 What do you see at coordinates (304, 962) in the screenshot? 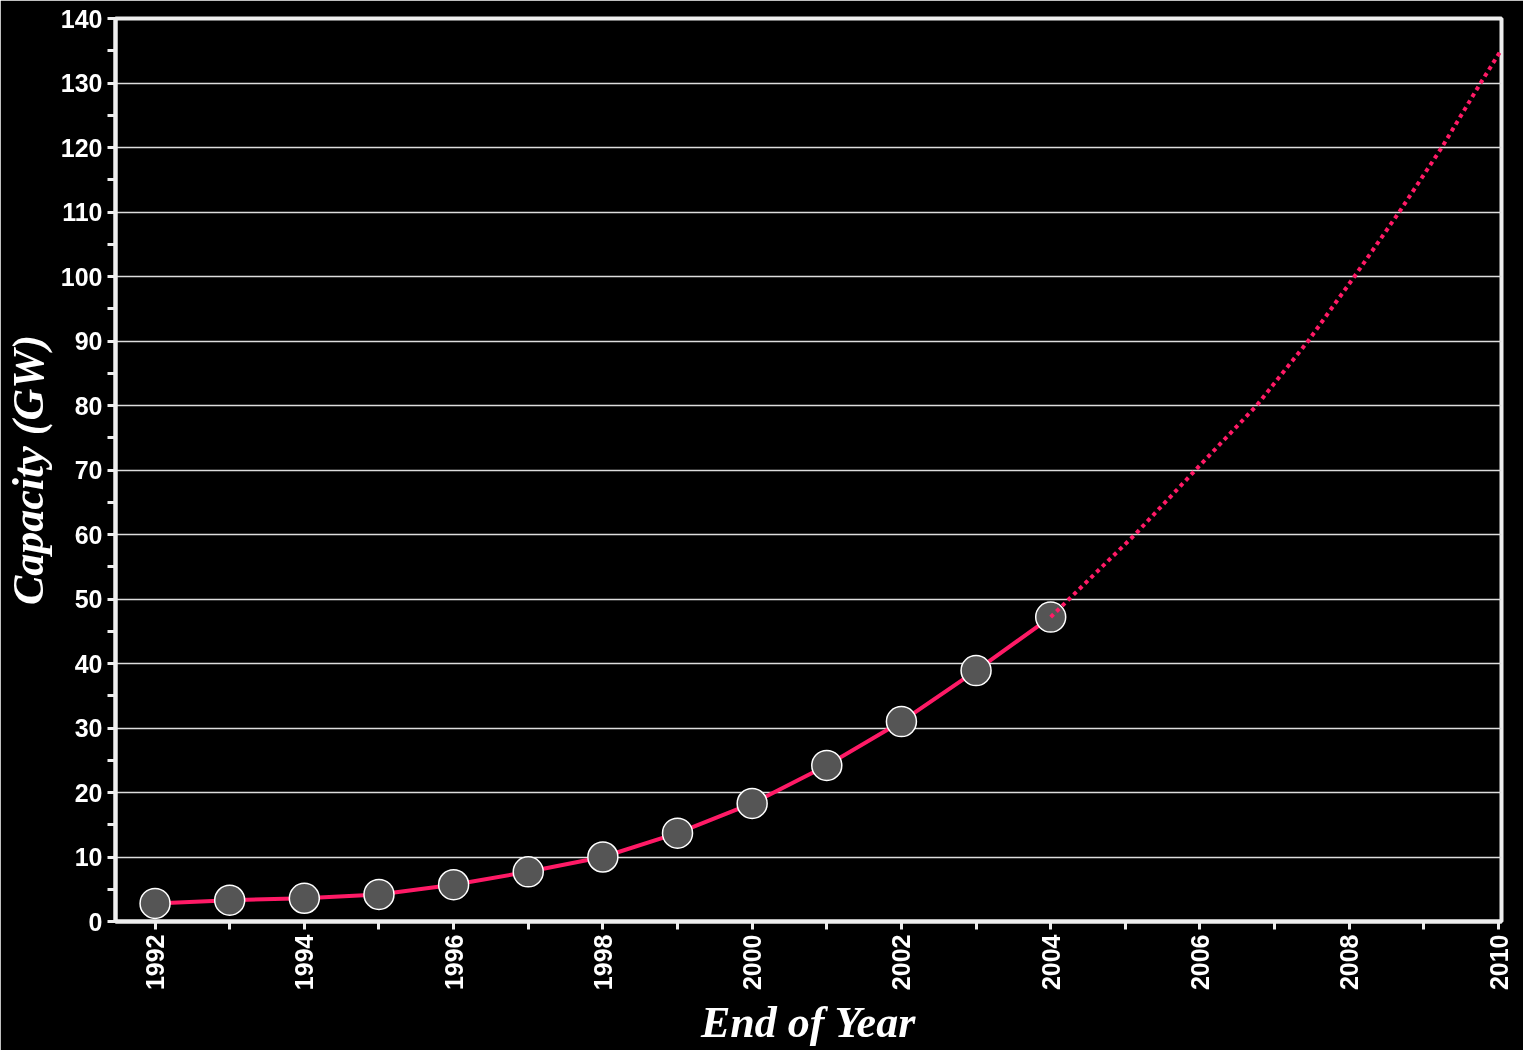
I see `x-tick-label: 1994` at bounding box center [304, 962].